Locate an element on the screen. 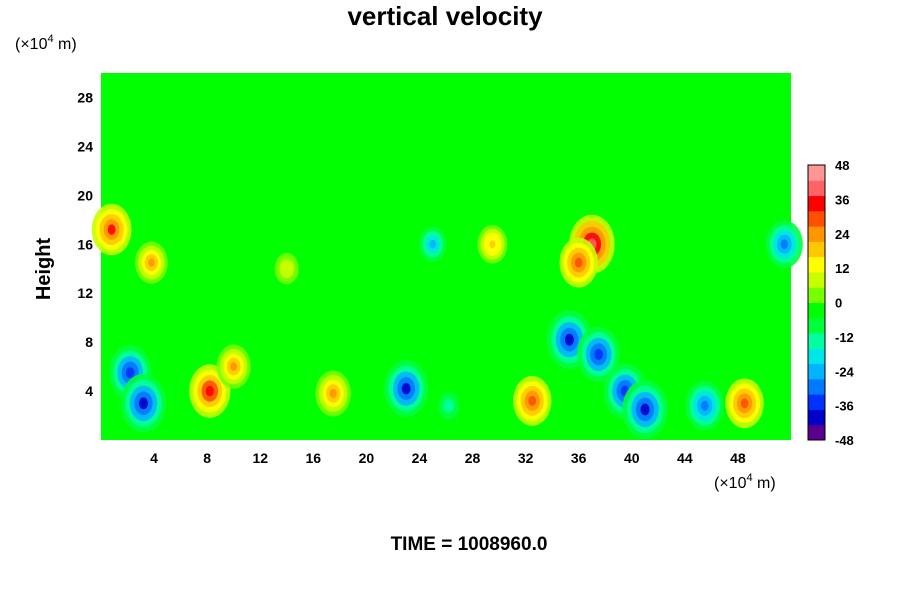 The width and height of the screenshot is (900, 600). colorbar is located at coordinates (816, 302).